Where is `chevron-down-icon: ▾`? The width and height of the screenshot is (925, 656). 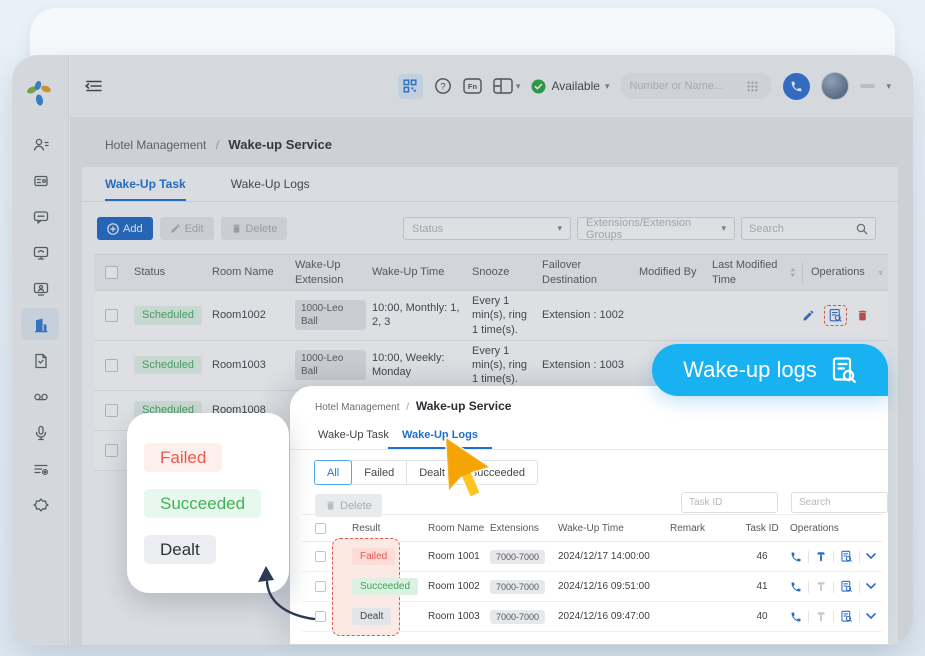
chevron-down-icon: ▾ is located at coordinates (607, 85).